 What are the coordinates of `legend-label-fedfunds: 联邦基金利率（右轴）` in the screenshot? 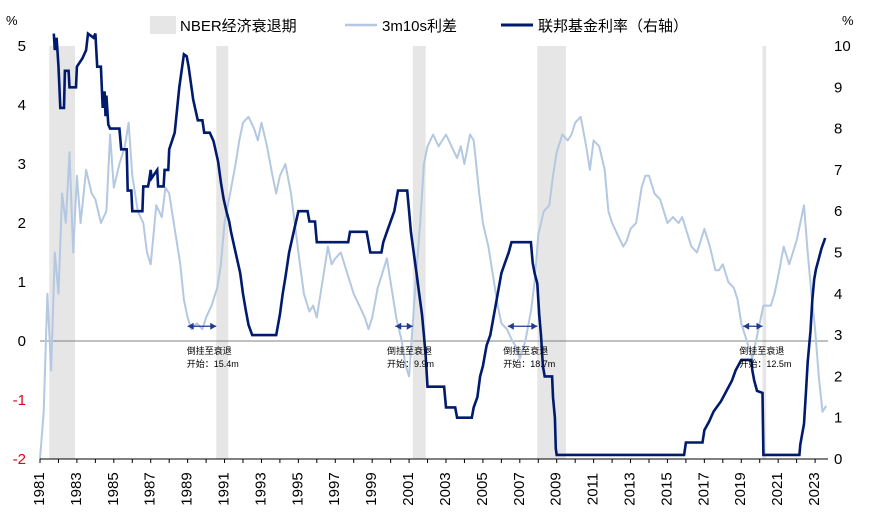 It's located at (613, 26).